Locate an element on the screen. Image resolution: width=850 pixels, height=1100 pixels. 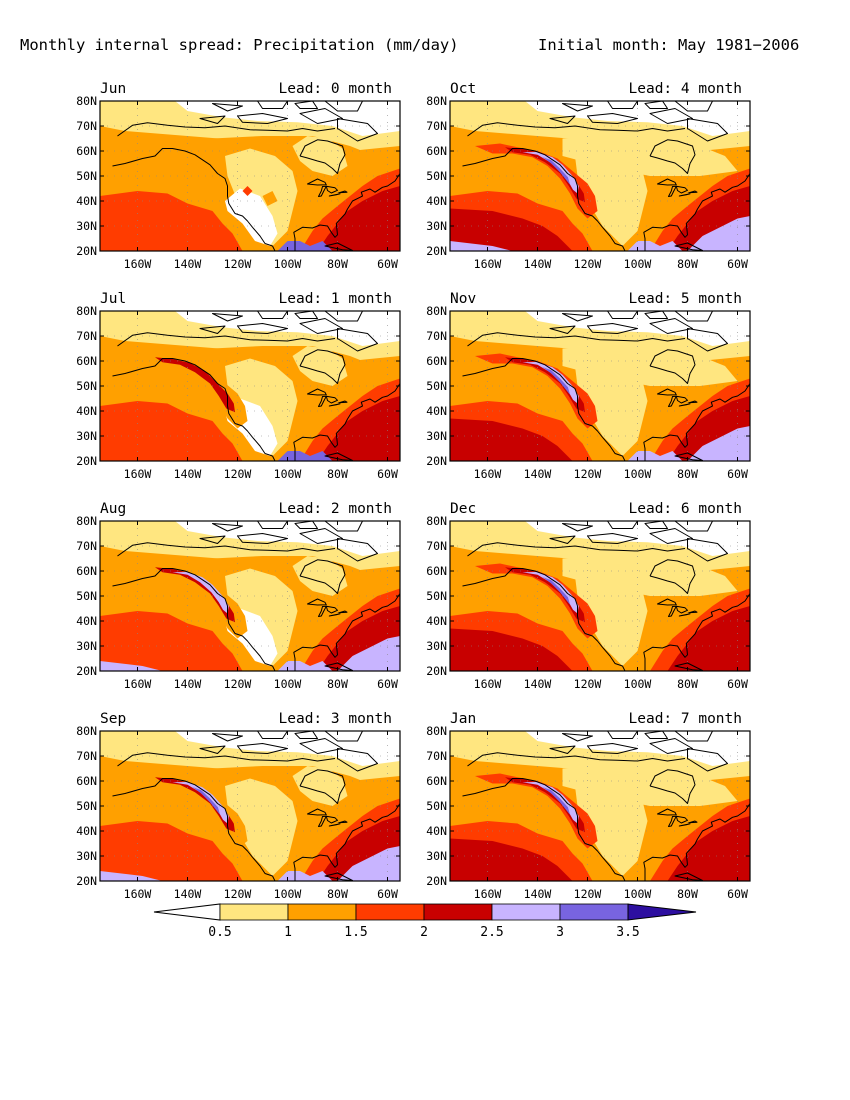
initial-month-label: Initial month: May 1981−2006 is located at coordinates (669, 45).